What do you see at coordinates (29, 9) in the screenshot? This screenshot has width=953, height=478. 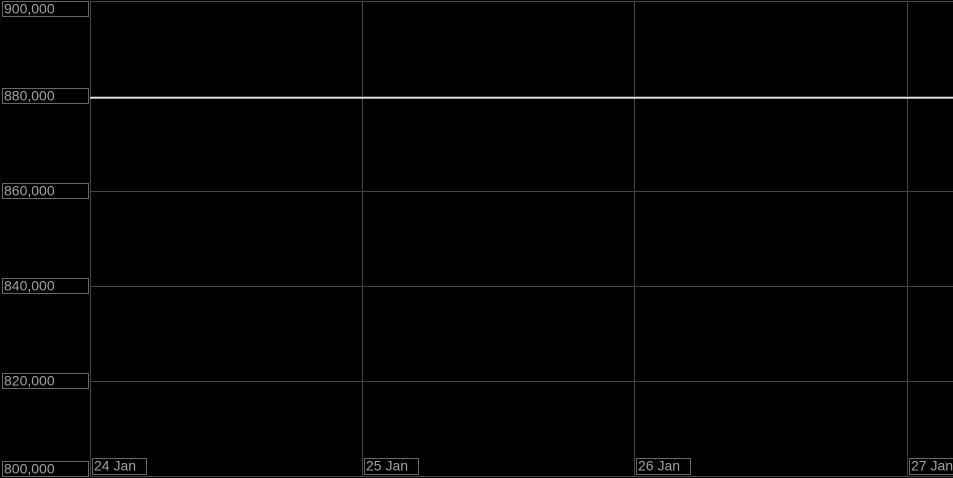 I see `y-tick-label: 900,000` at bounding box center [29, 9].